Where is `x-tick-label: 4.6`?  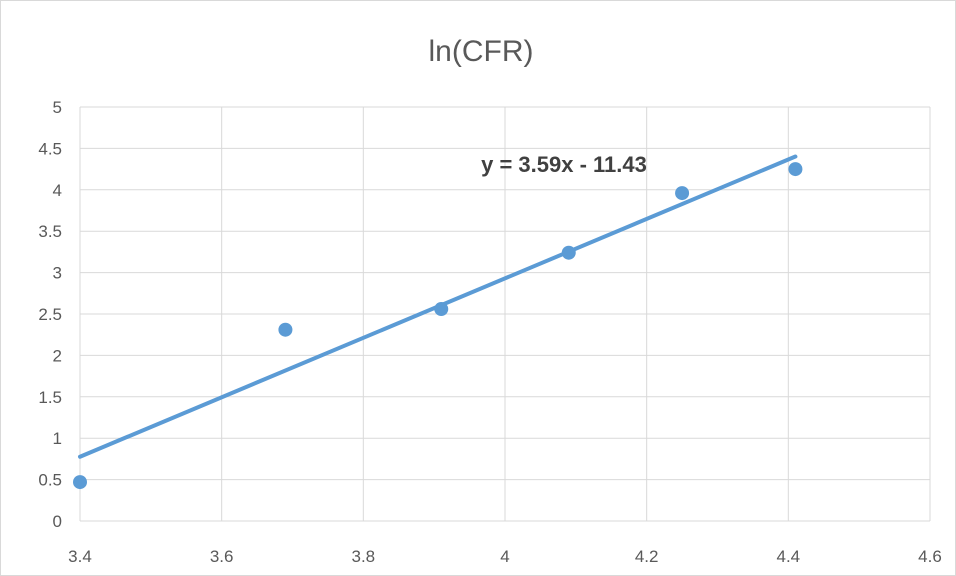
x-tick-label: 4.6 is located at coordinates (930, 556).